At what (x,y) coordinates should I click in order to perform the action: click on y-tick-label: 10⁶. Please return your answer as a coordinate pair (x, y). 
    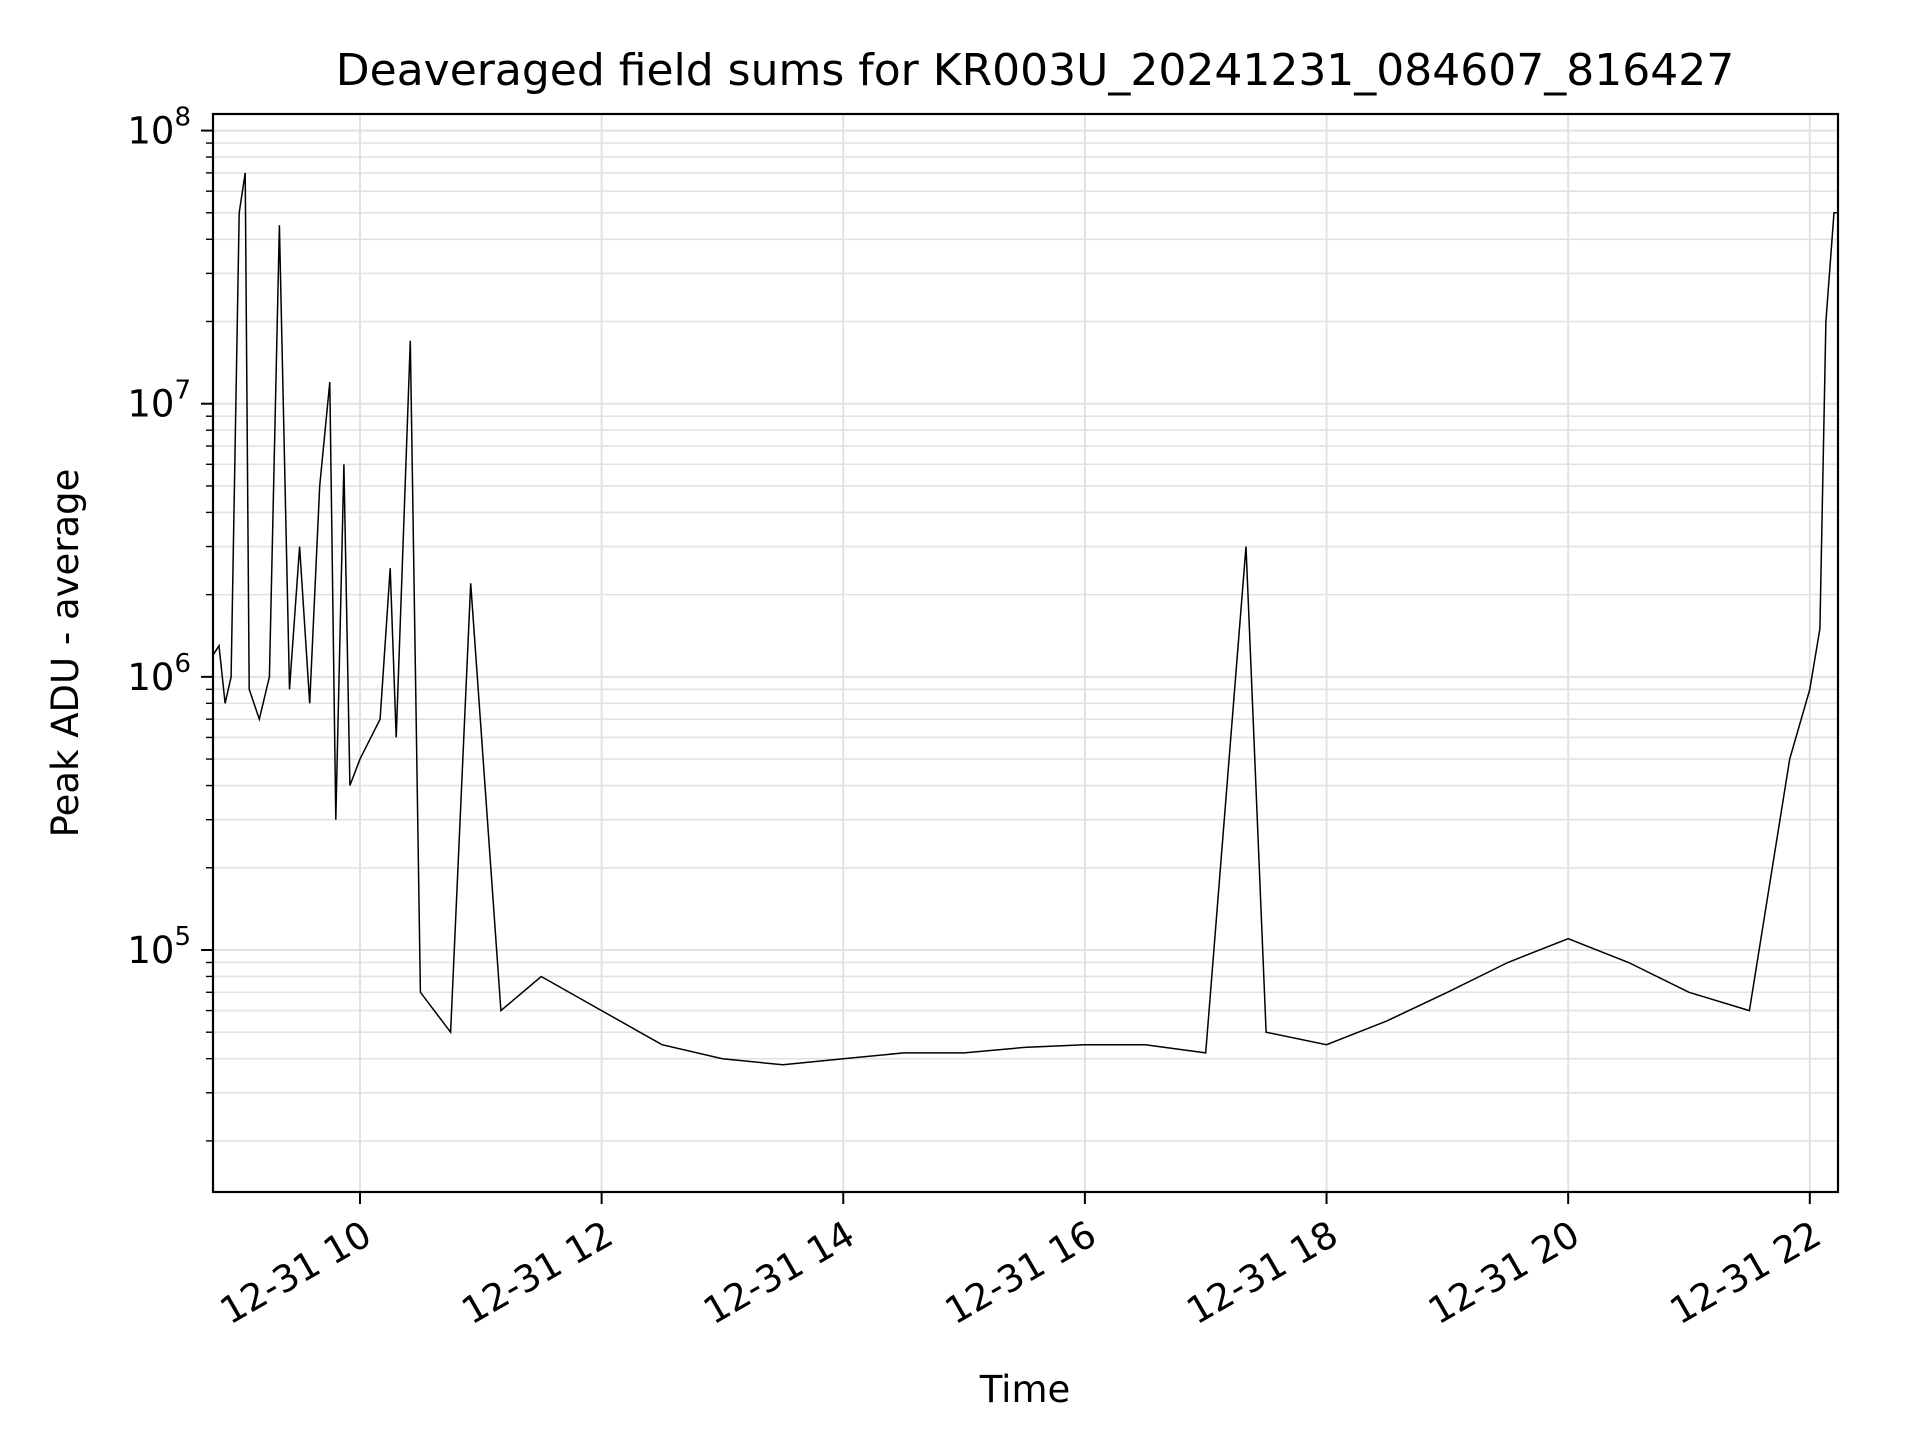
    Looking at the image, I should click on (159, 674).